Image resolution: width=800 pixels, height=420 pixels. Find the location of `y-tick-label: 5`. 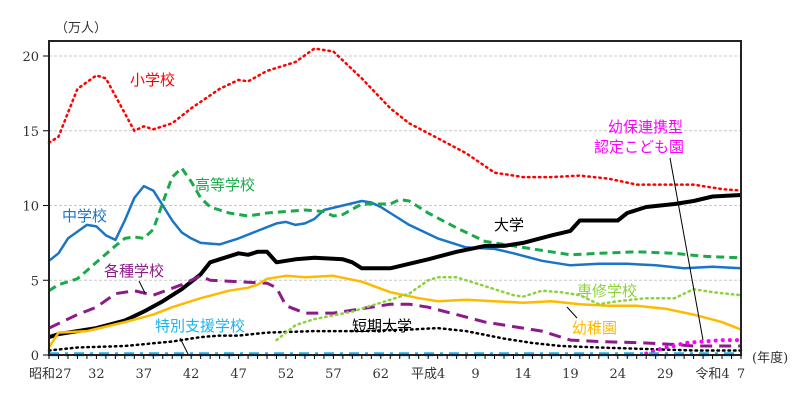

y-tick-label: 5 is located at coordinates (35, 281).